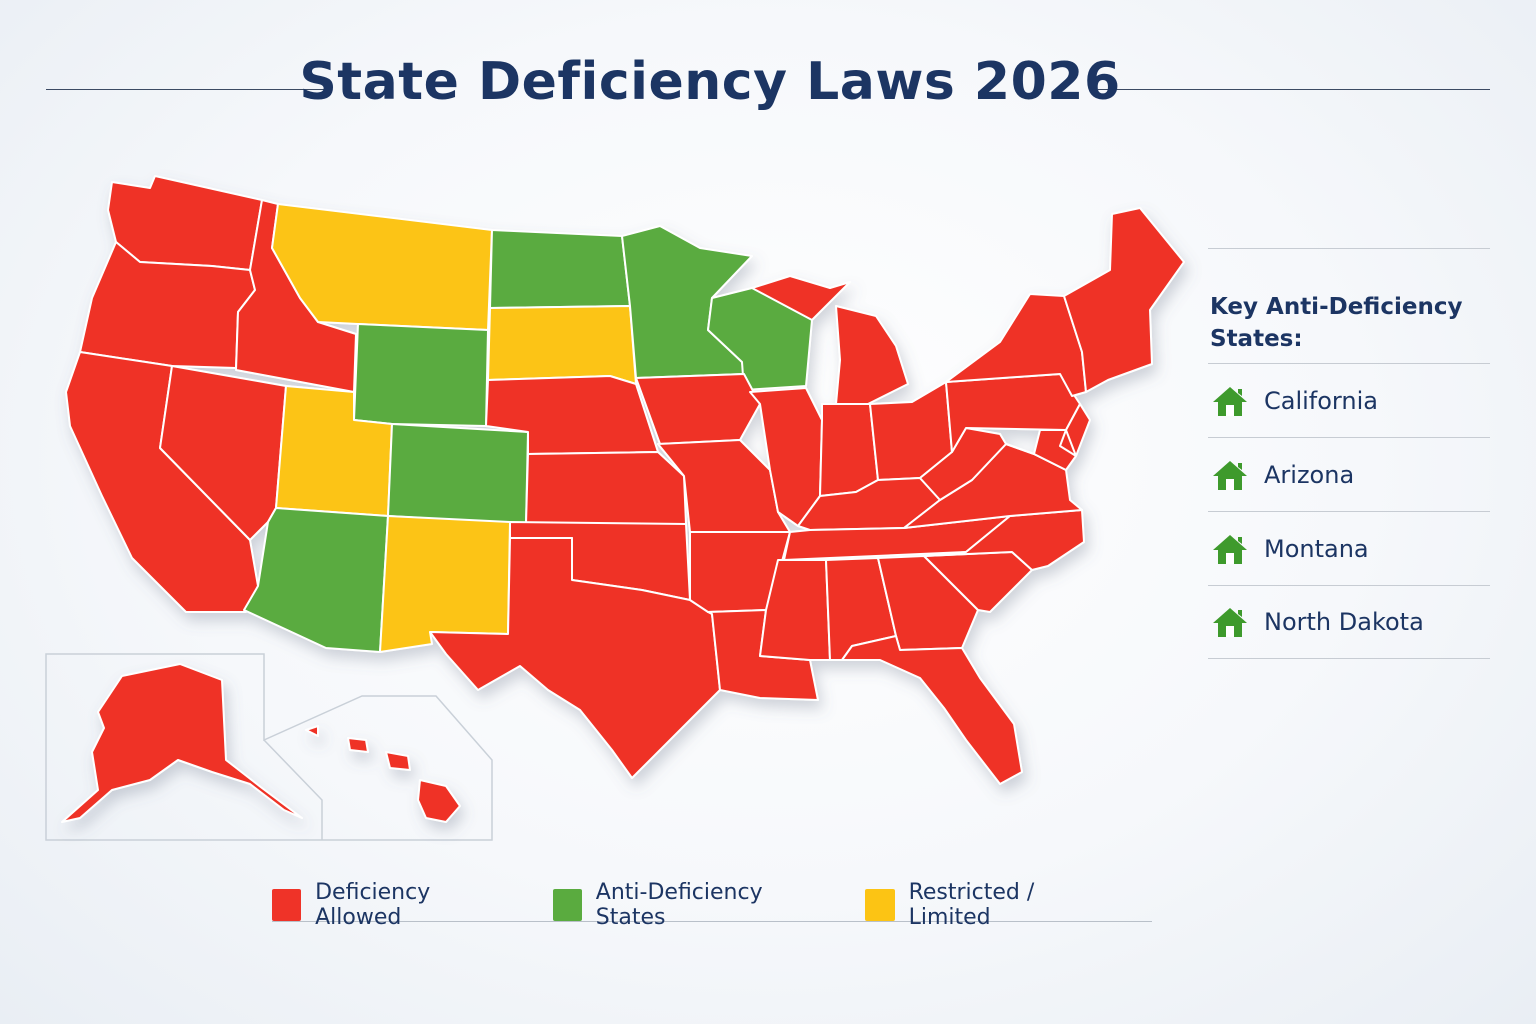 This screenshot has height=1024, width=1536. What do you see at coordinates (932, 710) in the screenshot?
I see `state-FL` at bounding box center [932, 710].